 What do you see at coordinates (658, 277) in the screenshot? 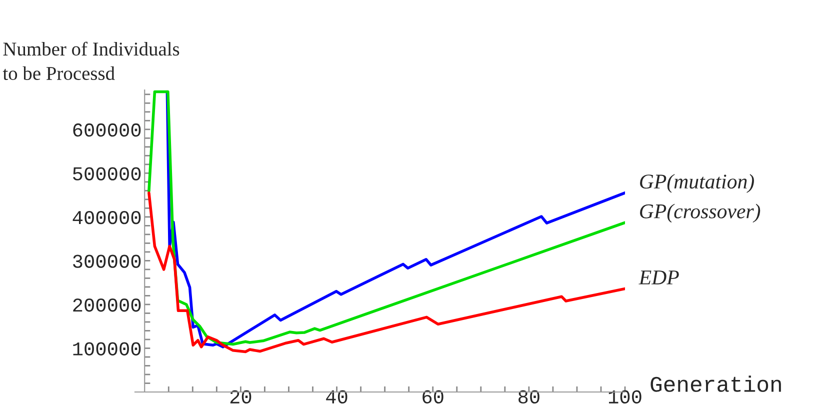
I see `series-label: EDP` at bounding box center [658, 277].